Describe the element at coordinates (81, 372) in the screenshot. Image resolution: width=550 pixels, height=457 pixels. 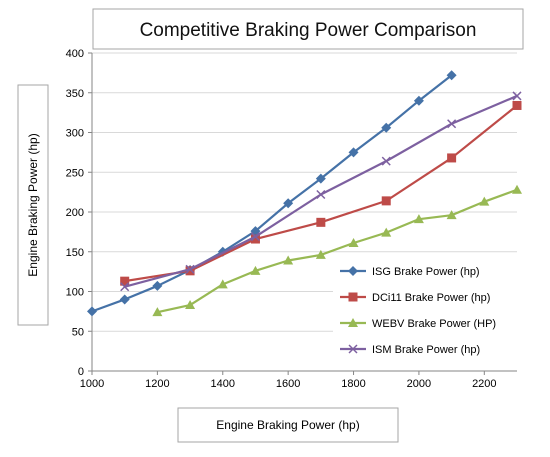
I see `y-tick-label: 0` at that location.